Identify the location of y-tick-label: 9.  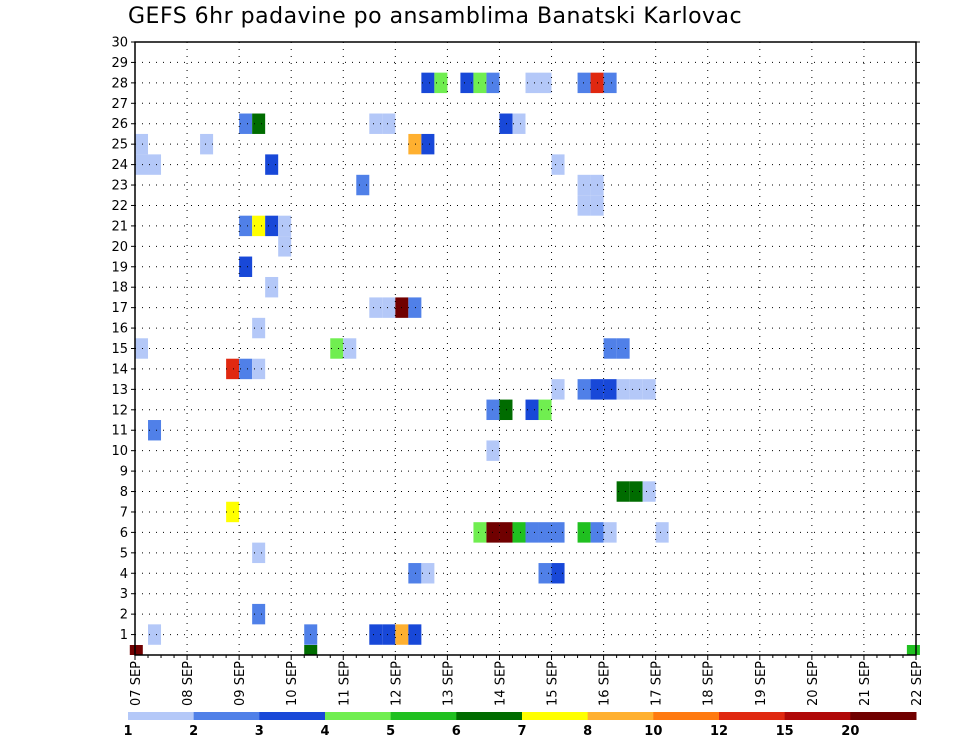
(124, 472).